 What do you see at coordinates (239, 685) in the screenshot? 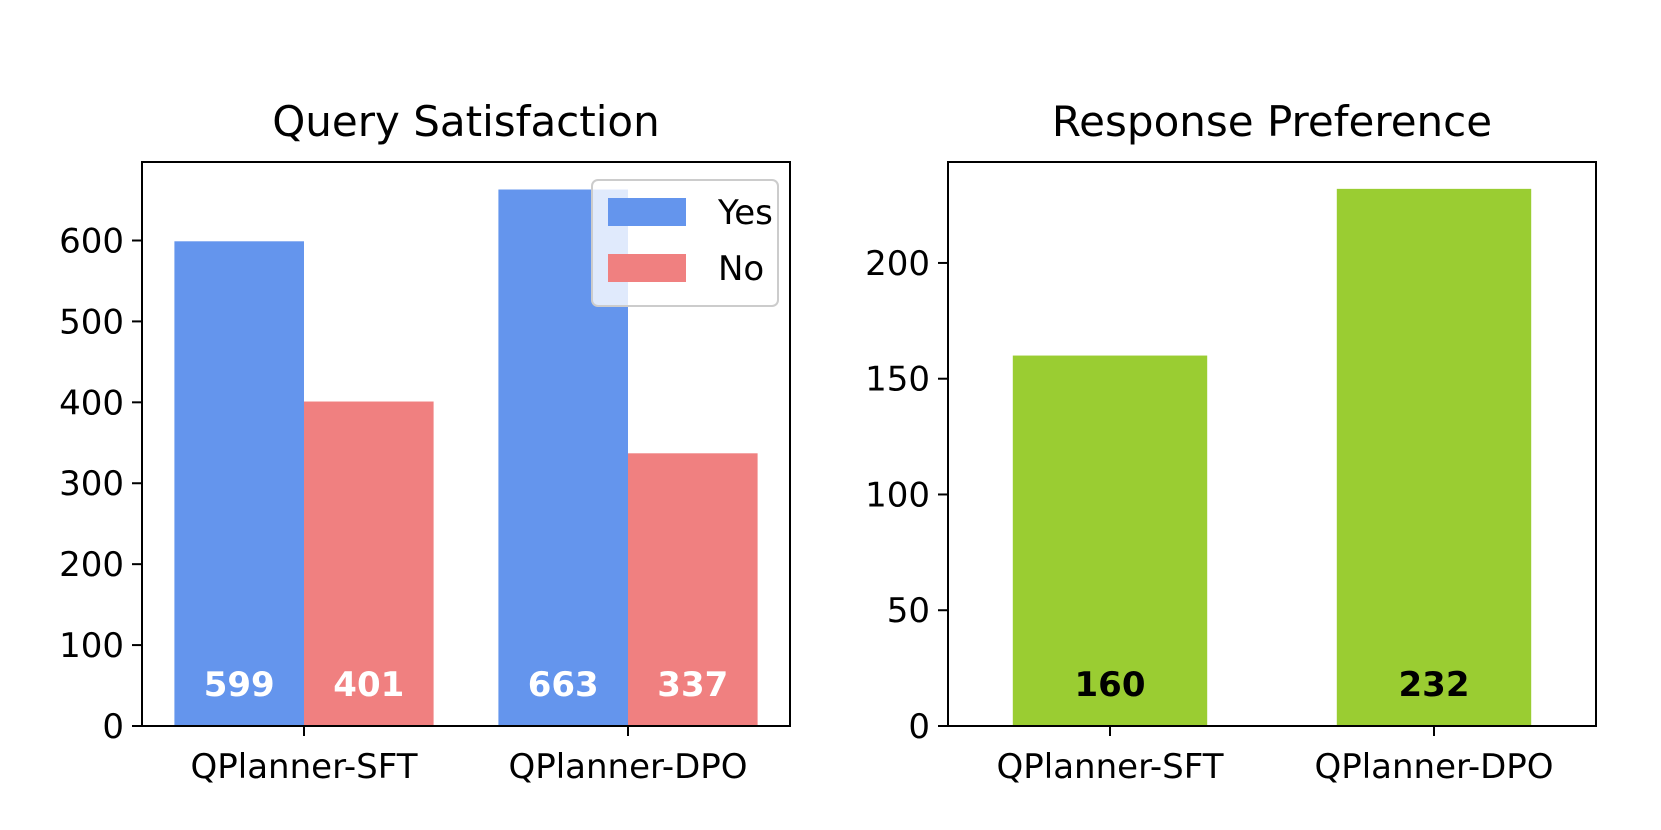
I see `data-label: 599` at bounding box center [239, 685].